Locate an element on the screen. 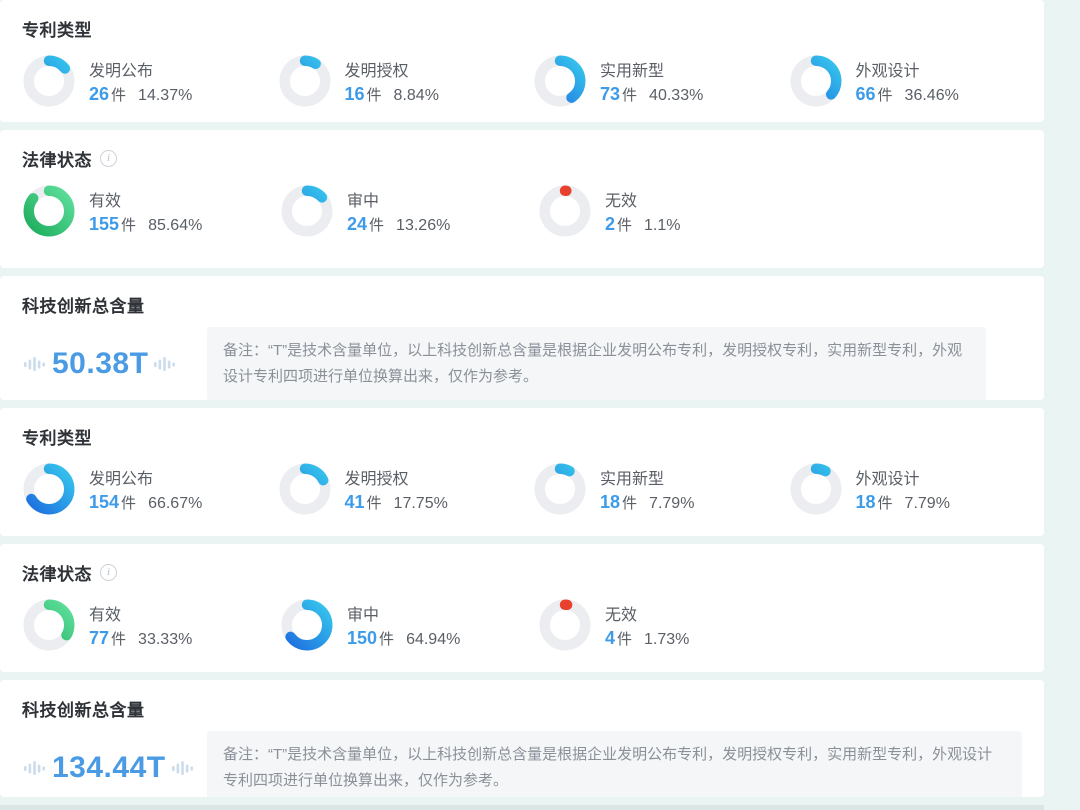 This screenshot has height=810, width=1080. stat-count: 77 is located at coordinates (99, 638).